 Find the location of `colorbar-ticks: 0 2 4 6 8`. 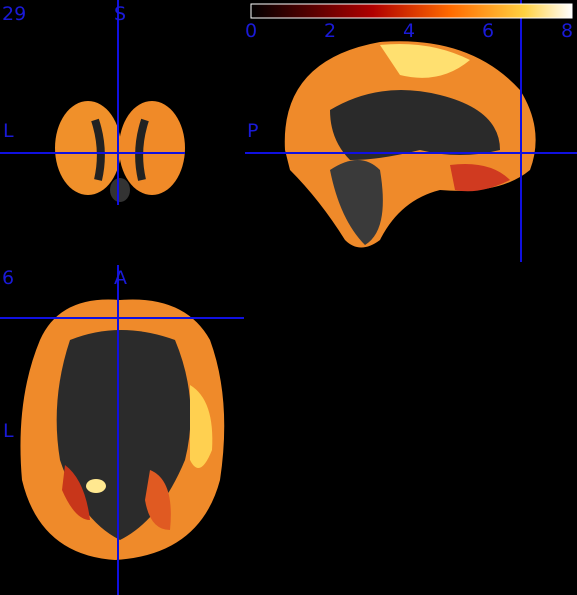

colorbar-ticks: 0 2 4 6 8 is located at coordinates (409, 31).